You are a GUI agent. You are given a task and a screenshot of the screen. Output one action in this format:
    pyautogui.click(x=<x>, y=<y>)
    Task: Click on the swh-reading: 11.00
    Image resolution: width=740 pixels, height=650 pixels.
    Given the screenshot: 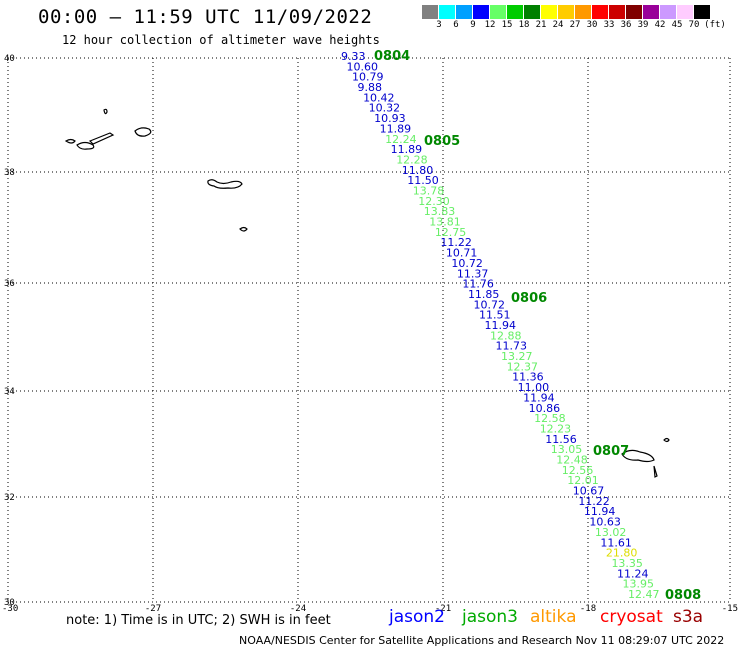 What is the action you would take?
    pyautogui.click(x=534, y=387)
    